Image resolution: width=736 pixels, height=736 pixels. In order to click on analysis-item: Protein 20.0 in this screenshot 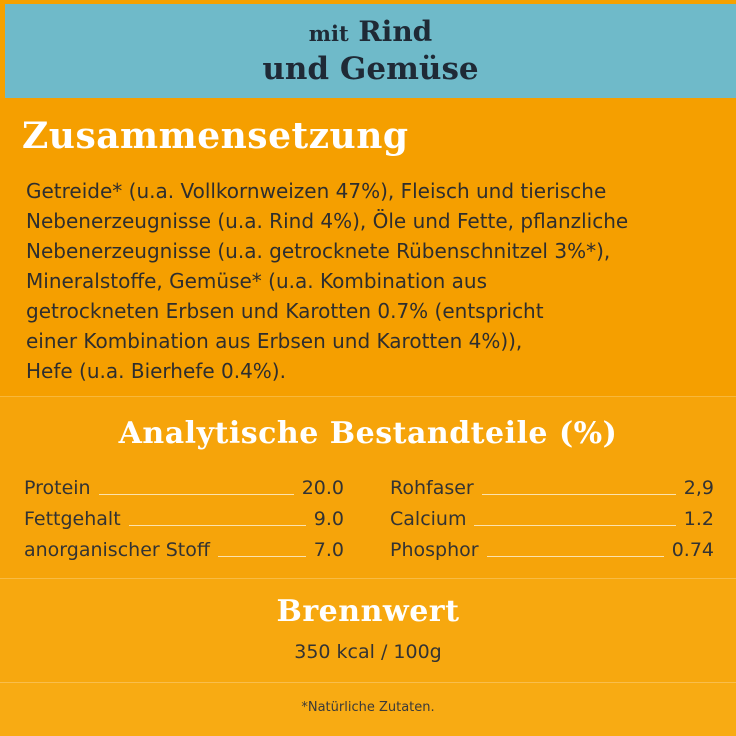, I will do `click(184, 484)`.